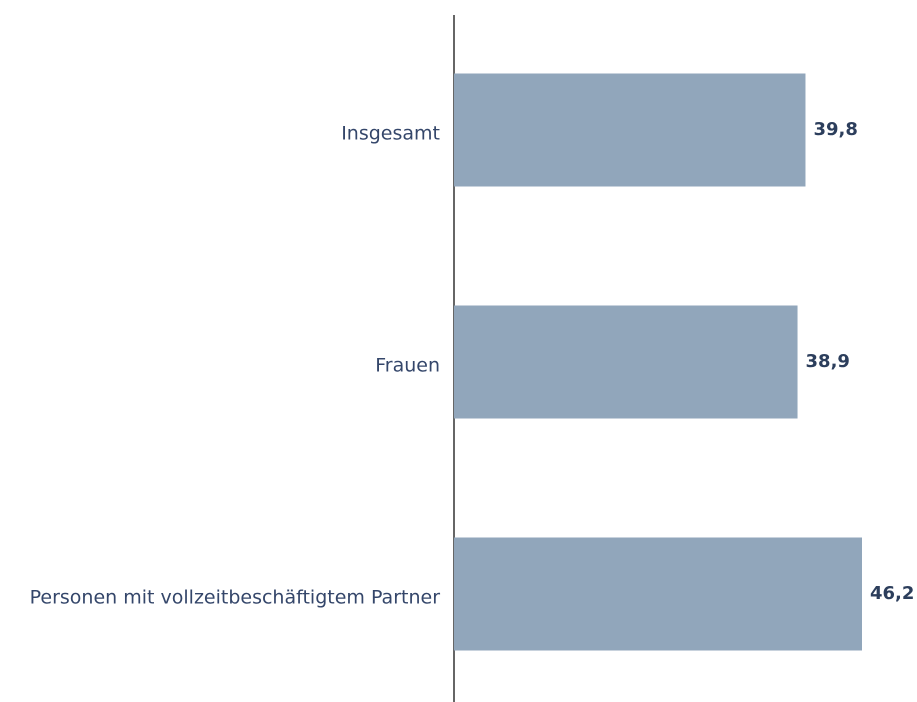 This screenshot has height=702, width=917. Describe the element at coordinates (835, 129) in the screenshot. I see `value-label: 39,8` at that location.